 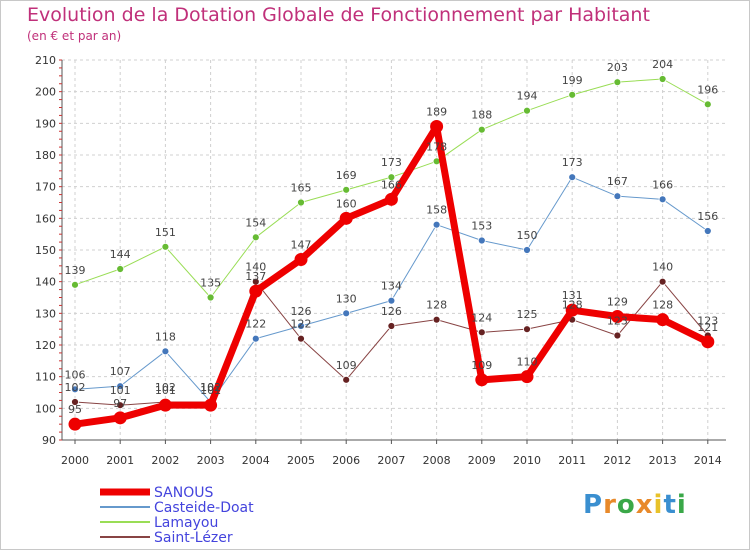 I want to click on data-label: 167, so click(x=617, y=181).